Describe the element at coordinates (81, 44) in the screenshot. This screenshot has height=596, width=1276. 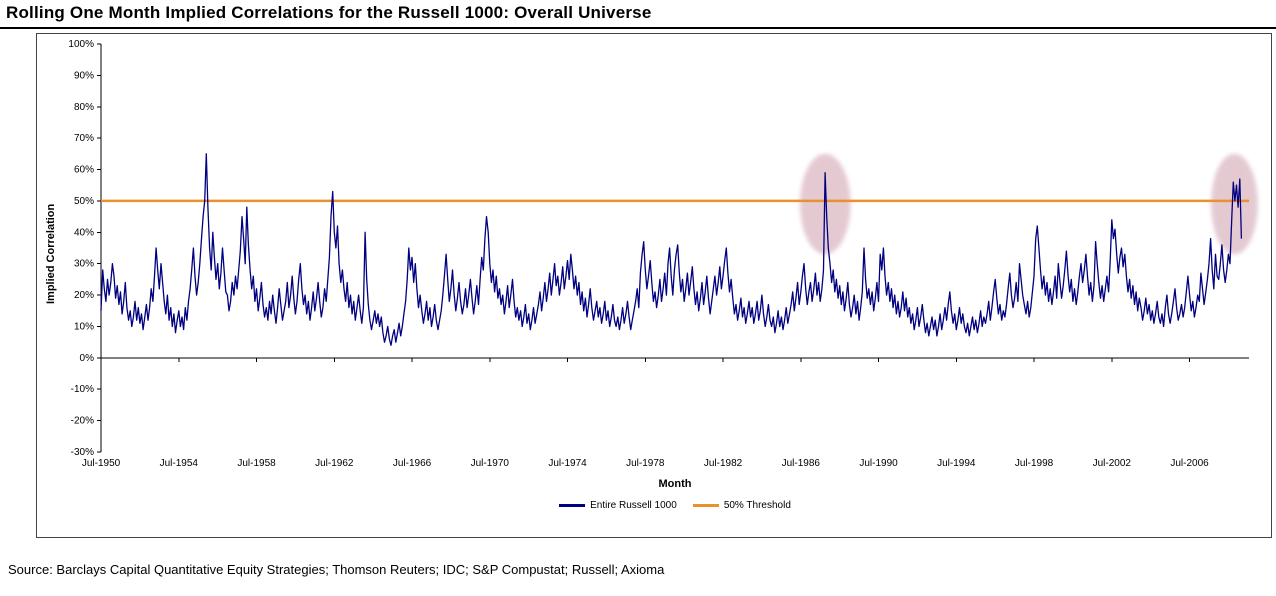
I see `y-tick-label: 100%` at that location.